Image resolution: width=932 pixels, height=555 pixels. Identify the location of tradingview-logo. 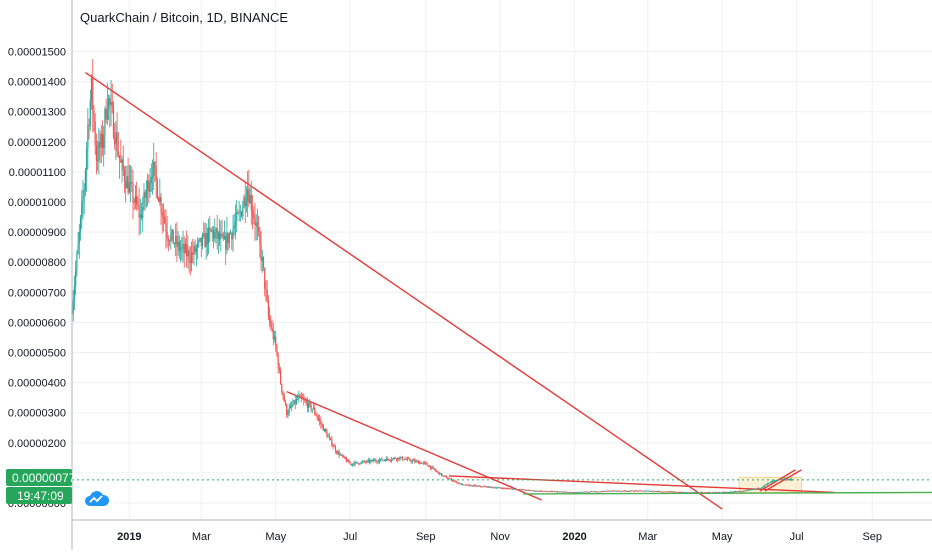
(97, 499).